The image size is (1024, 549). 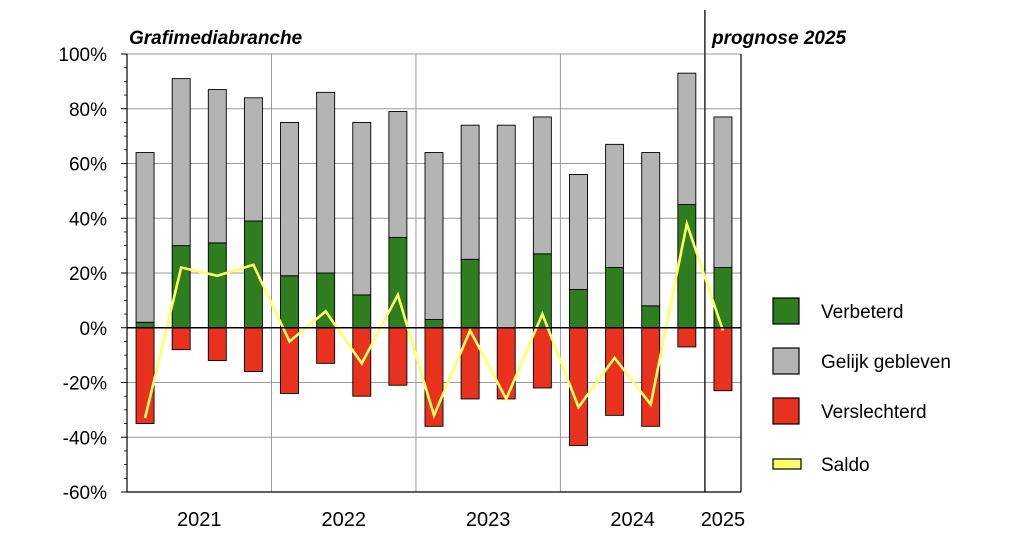 What do you see at coordinates (94, 329) in the screenshot?
I see `ytick-label: 0%` at bounding box center [94, 329].